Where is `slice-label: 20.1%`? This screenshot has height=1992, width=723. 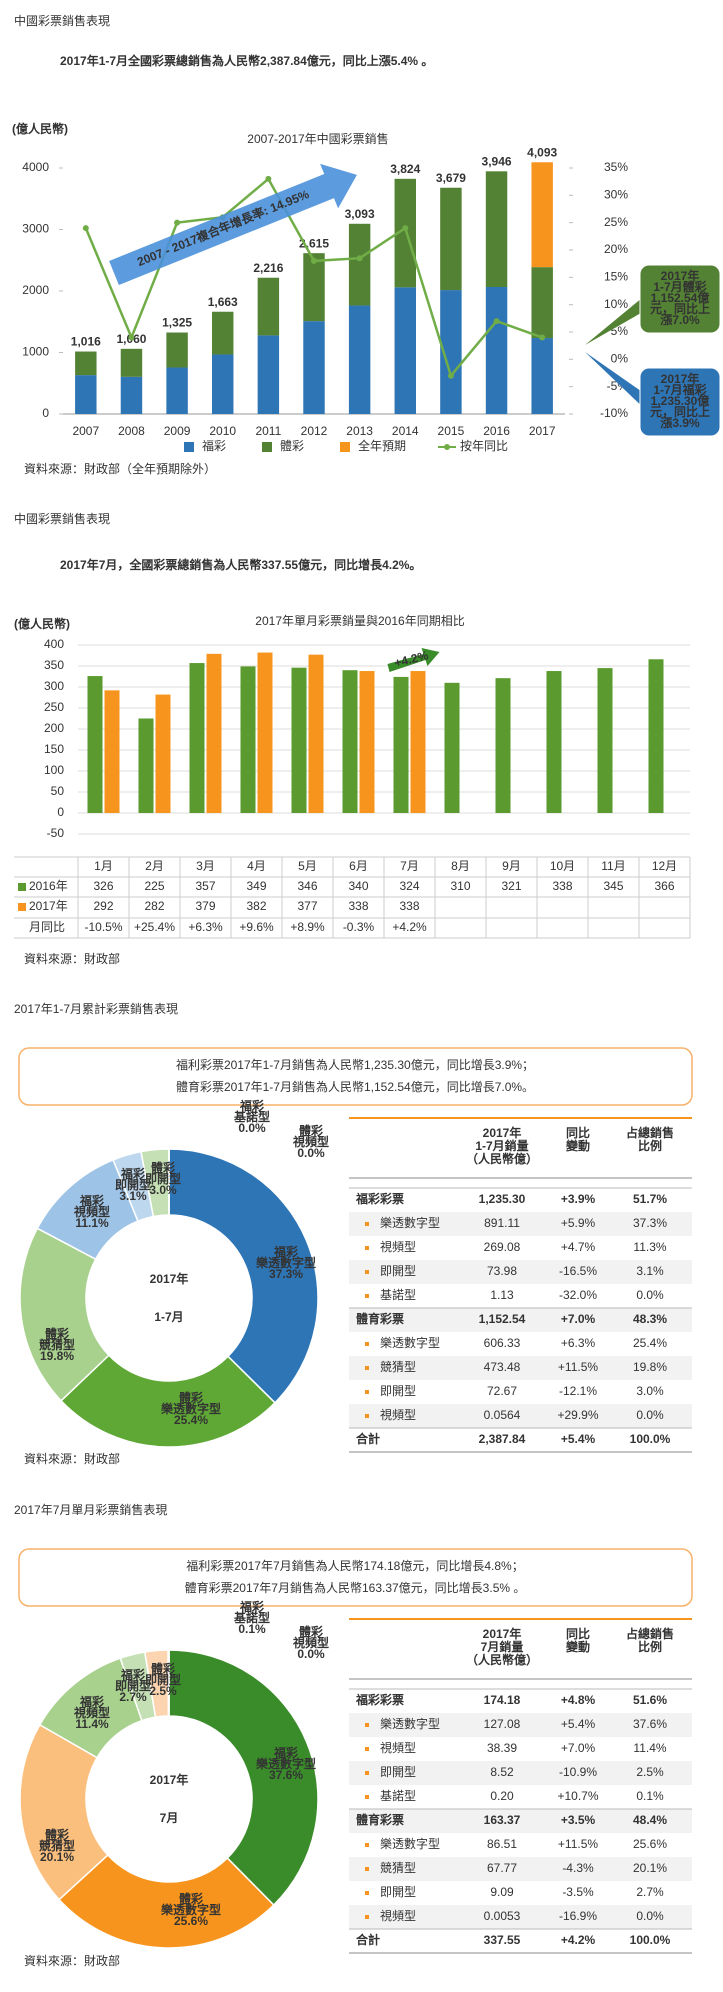 slice-label: 20.1% is located at coordinates (57, 1857).